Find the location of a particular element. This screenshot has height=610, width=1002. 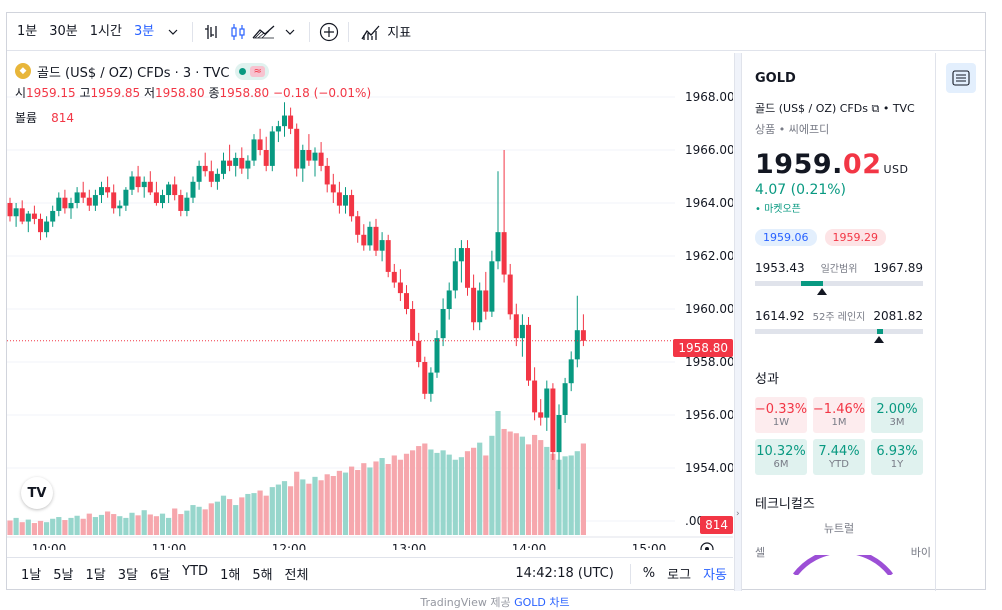

market-status-pill: ≈ is located at coordinates (252, 71).